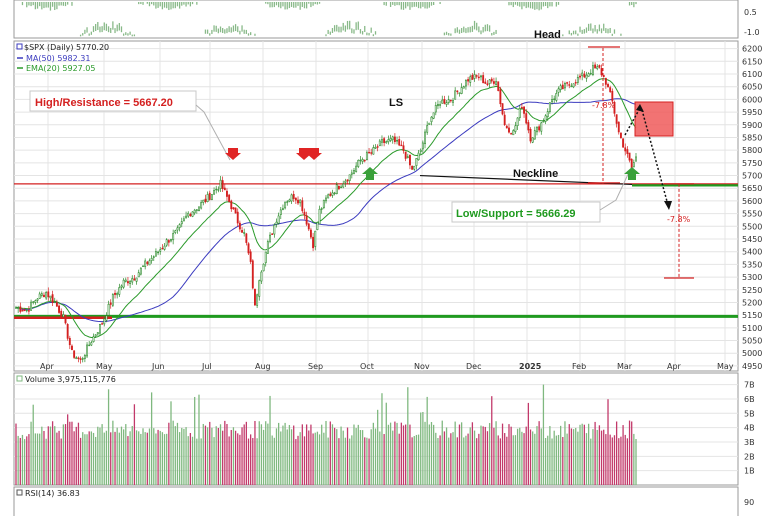 The image size is (780, 516). What do you see at coordinates (579, 366) in the screenshot?
I see `time-tick-label: Feb` at bounding box center [579, 366].